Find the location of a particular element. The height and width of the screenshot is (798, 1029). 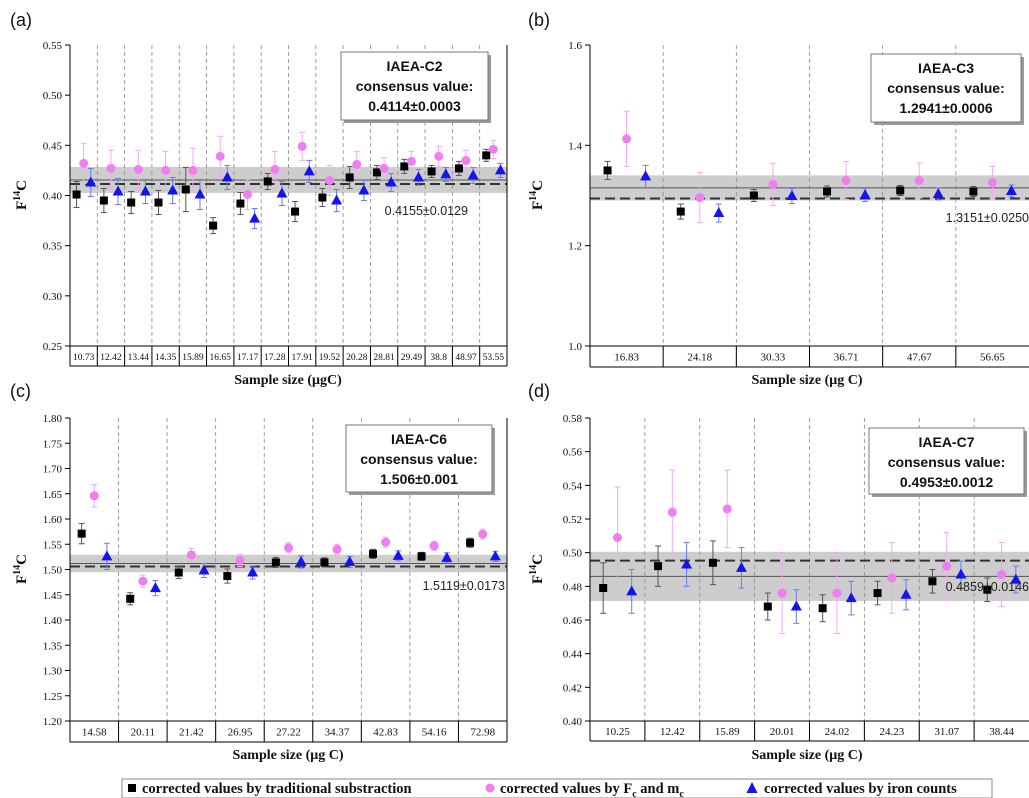

category-label: 54.16 is located at coordinates (434, 733).